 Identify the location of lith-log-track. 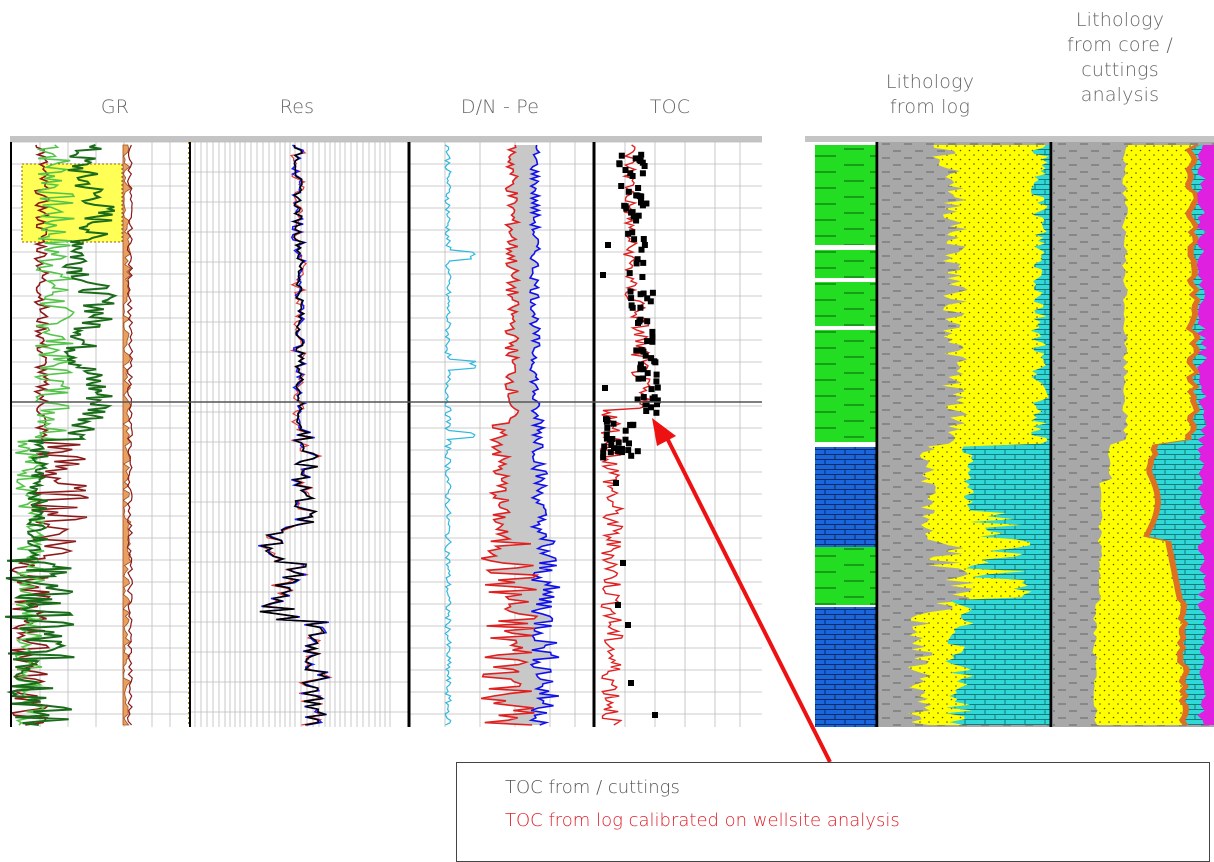
(934, 434).